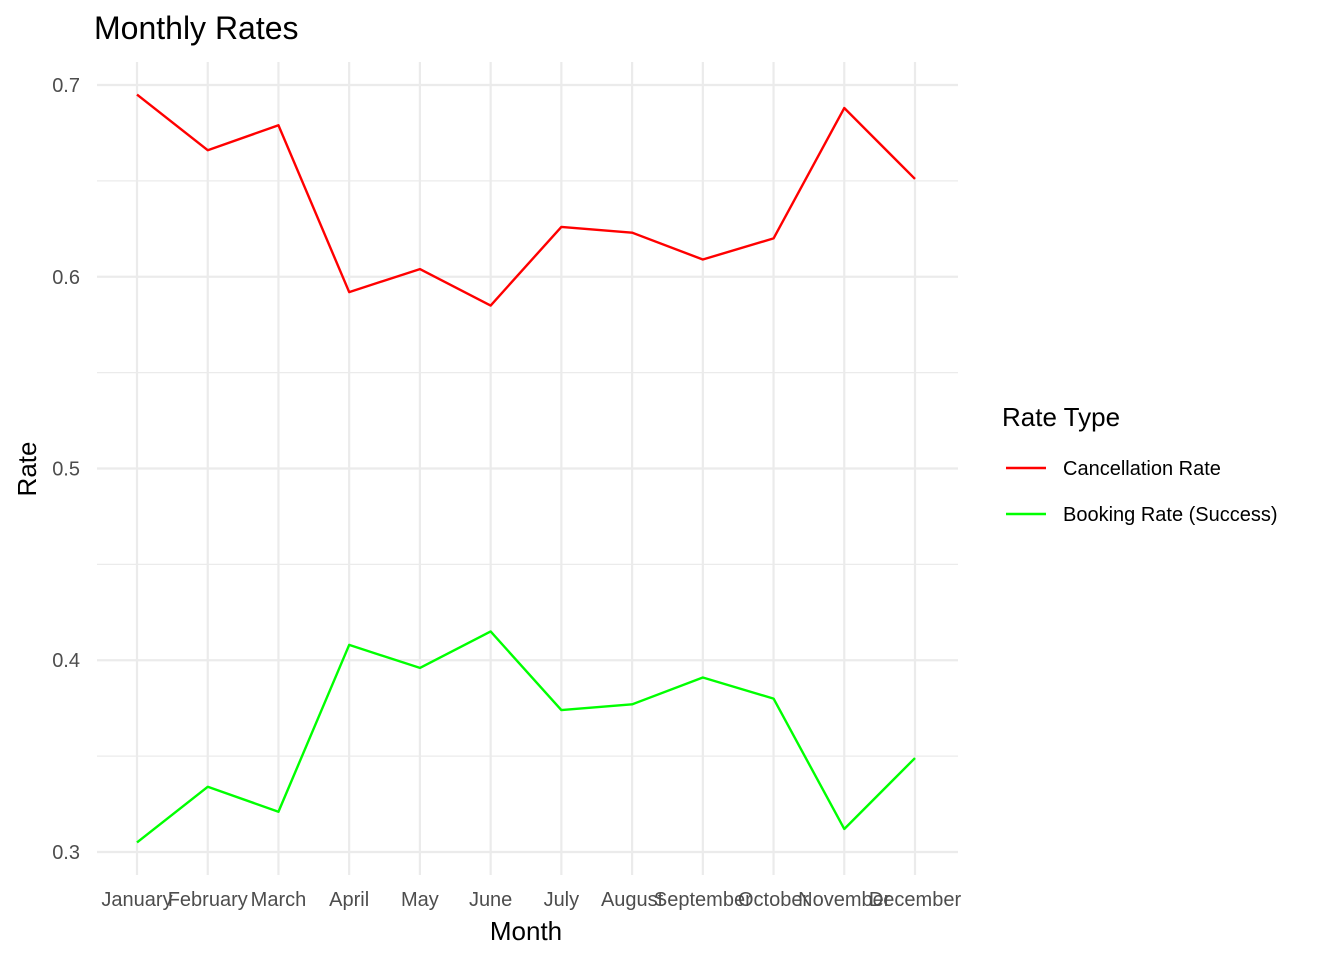 This screenshot has width=1344, height=960. I want to click on x-axis-title: Month, so click(526, 931).